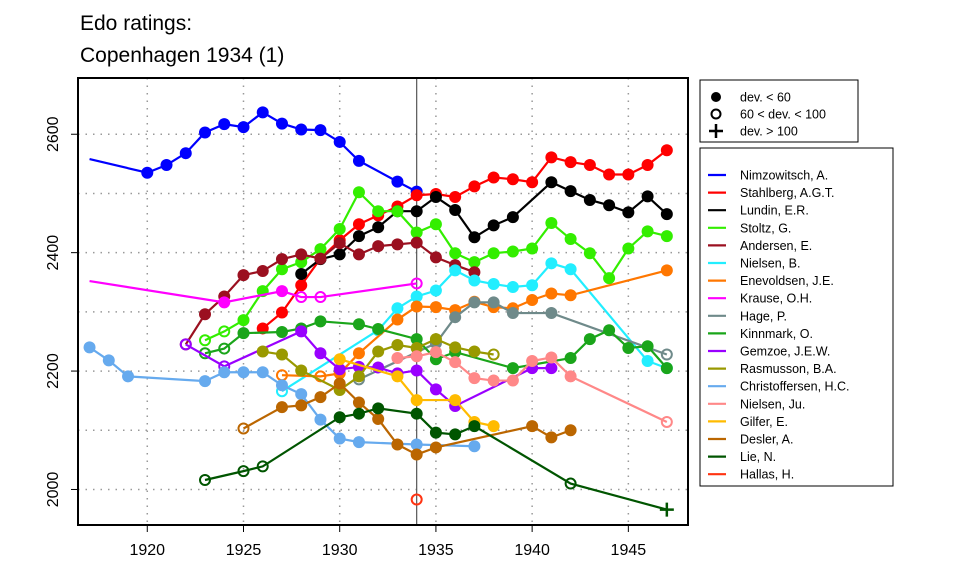 The image size is (960, 576). Describe the element at coordinates (256, 152) in the screenshot. I see `series-nimzowitsch-a` at that location.